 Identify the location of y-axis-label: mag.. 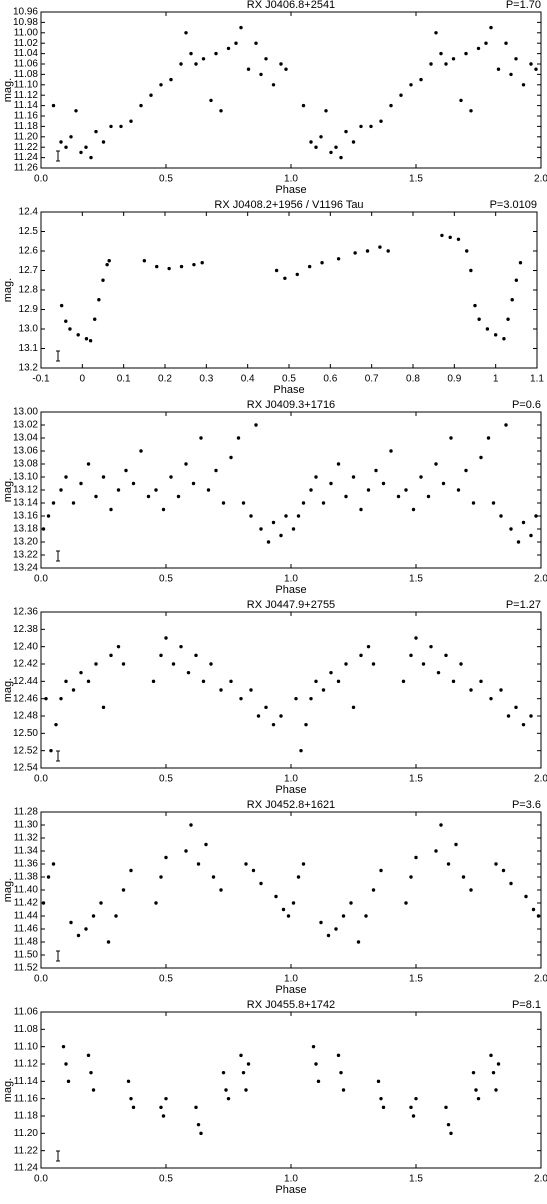
(8, 690).